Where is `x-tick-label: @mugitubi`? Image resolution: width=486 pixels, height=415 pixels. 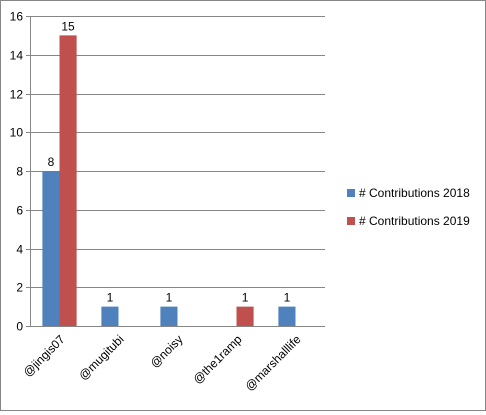
x-tick-label: @mugitubi is located at coordinates (101, 357).